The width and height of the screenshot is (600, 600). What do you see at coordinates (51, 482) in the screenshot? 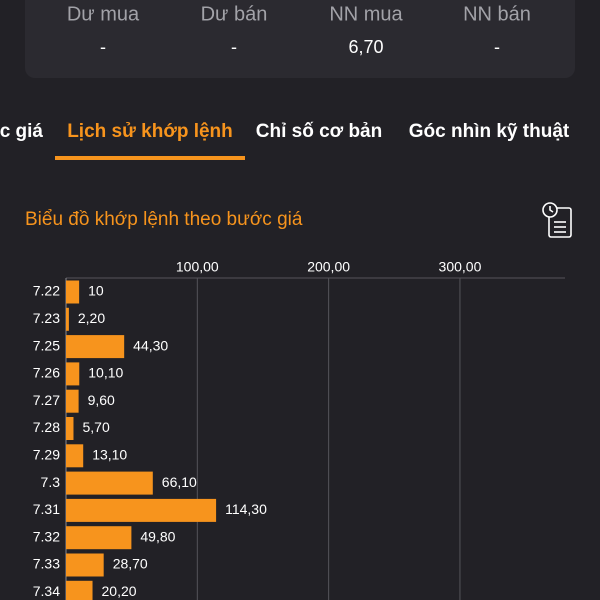
I see `y-tick-label: 7.3` at bounding box center [51, 482].